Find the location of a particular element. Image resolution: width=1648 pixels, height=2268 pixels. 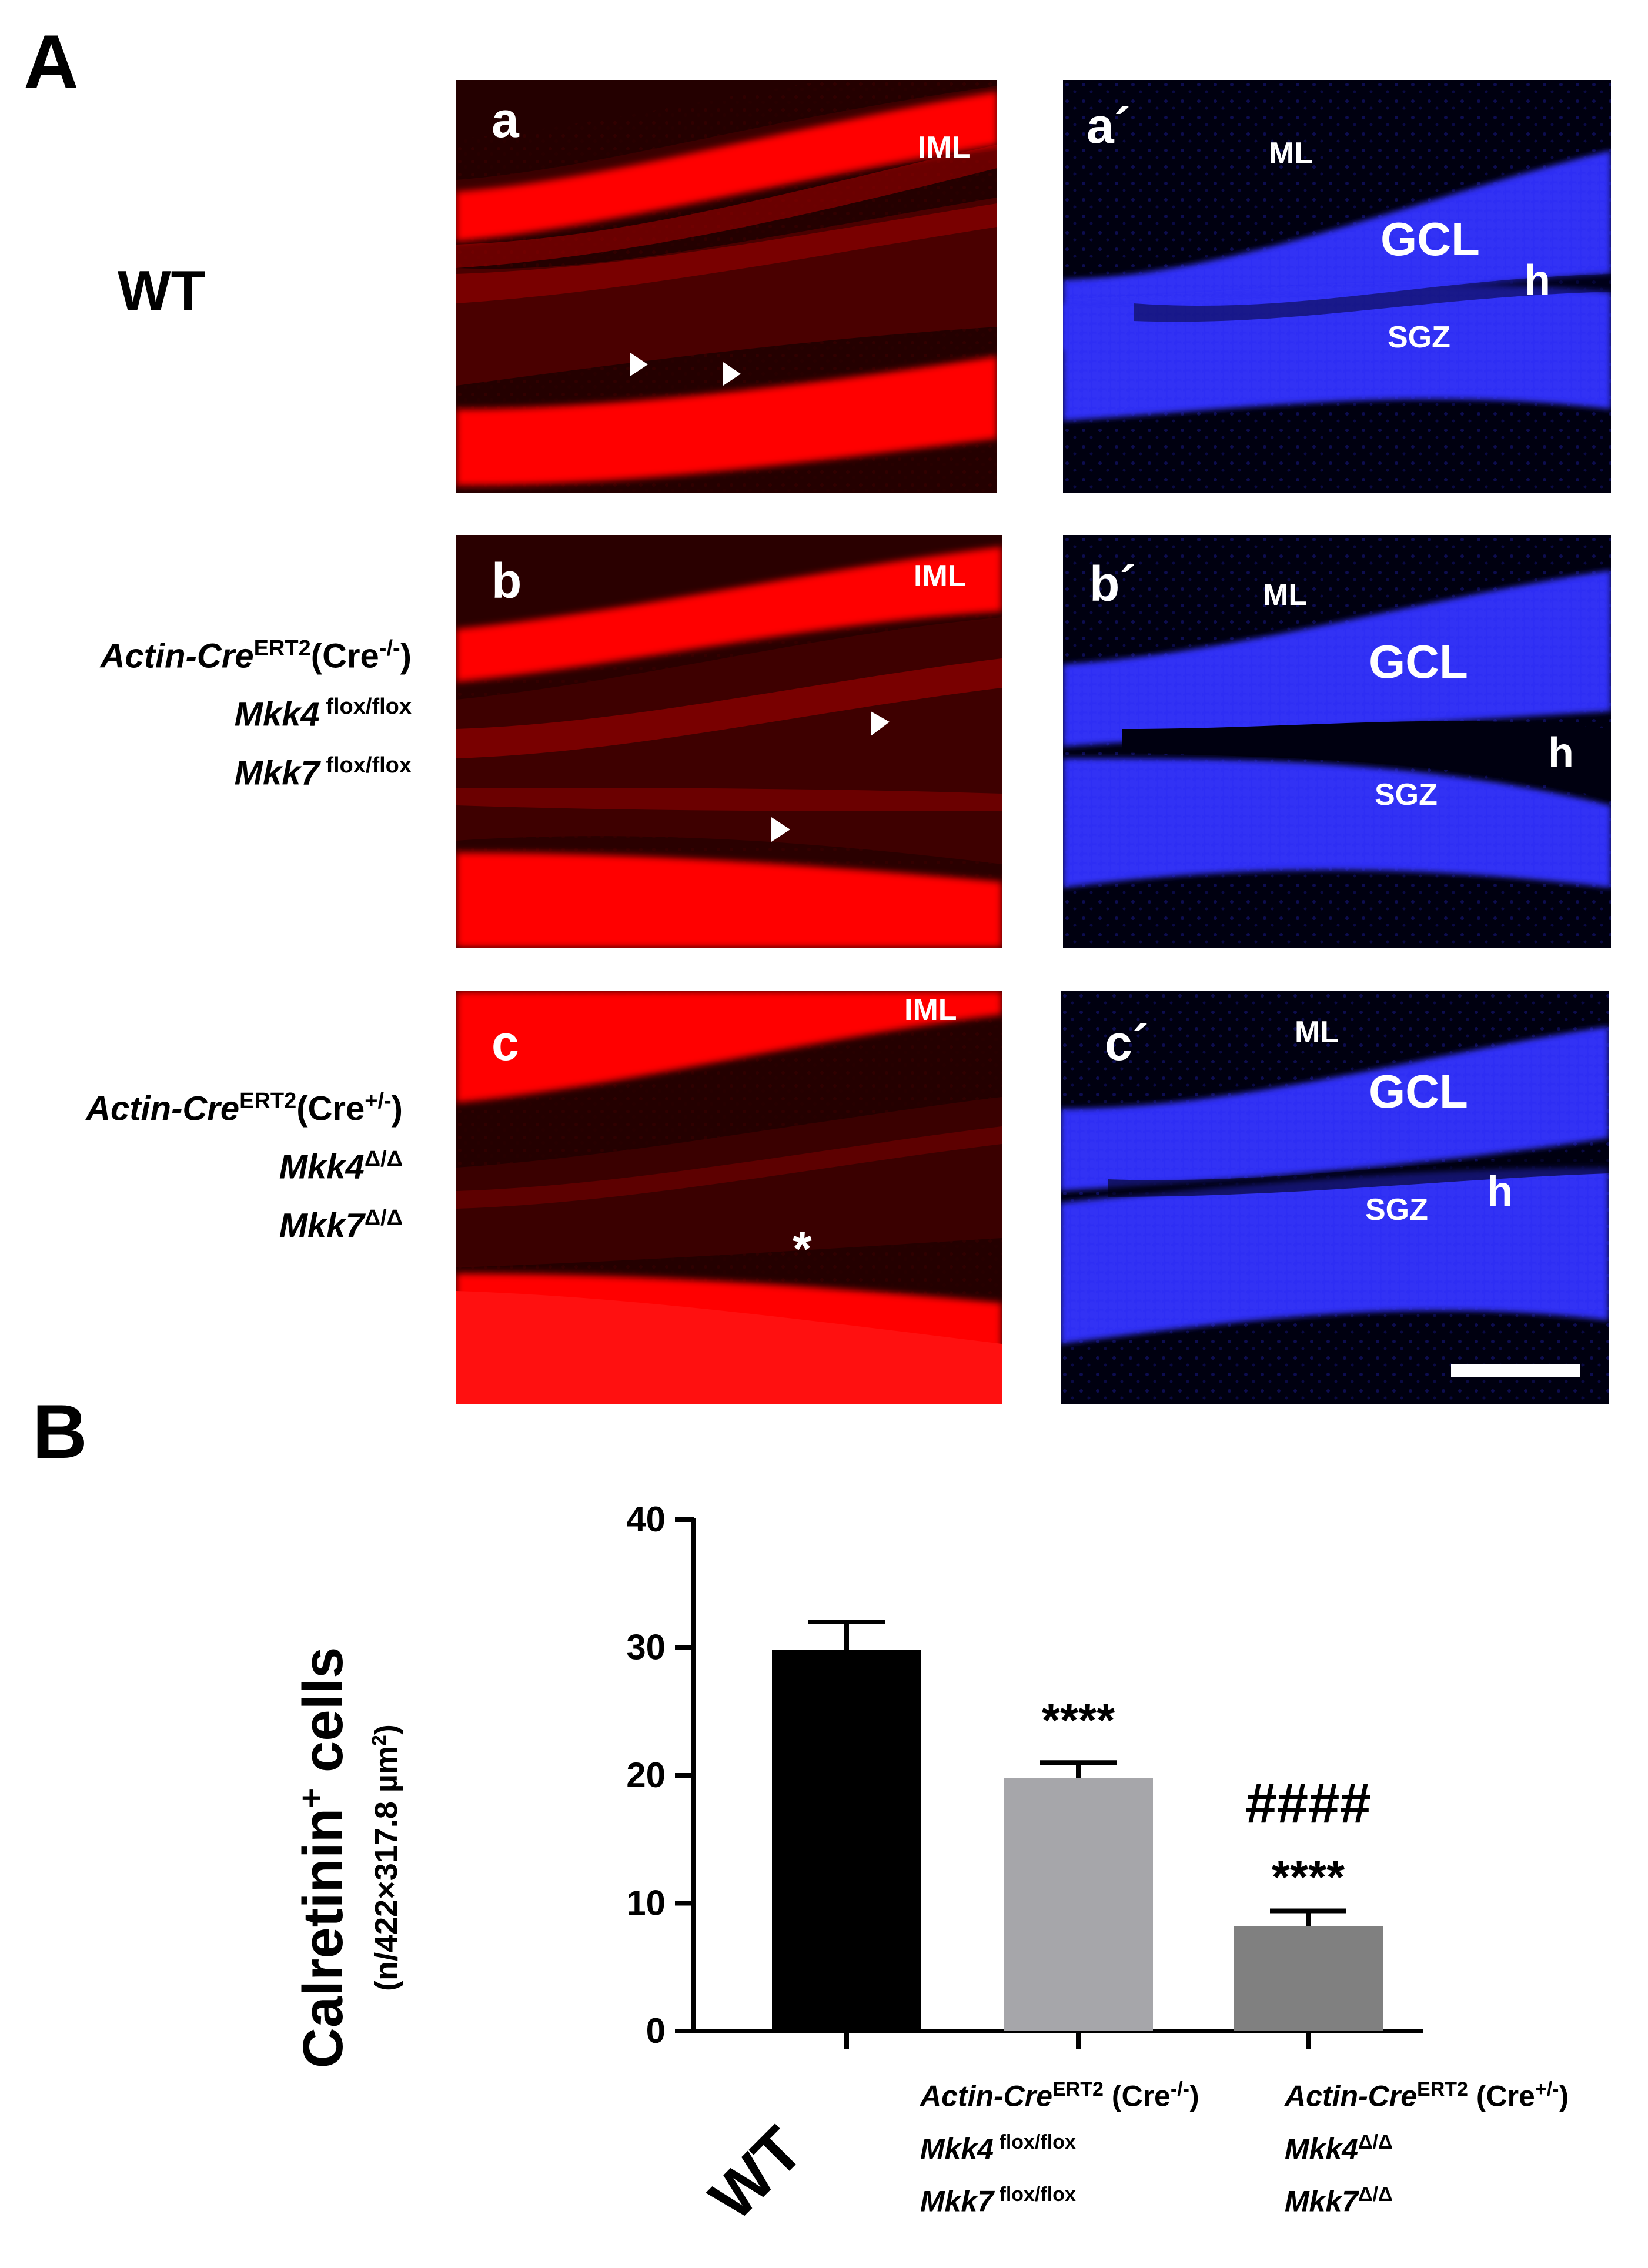

micrograph-b-letter: b is located at coordinates (507, 581).